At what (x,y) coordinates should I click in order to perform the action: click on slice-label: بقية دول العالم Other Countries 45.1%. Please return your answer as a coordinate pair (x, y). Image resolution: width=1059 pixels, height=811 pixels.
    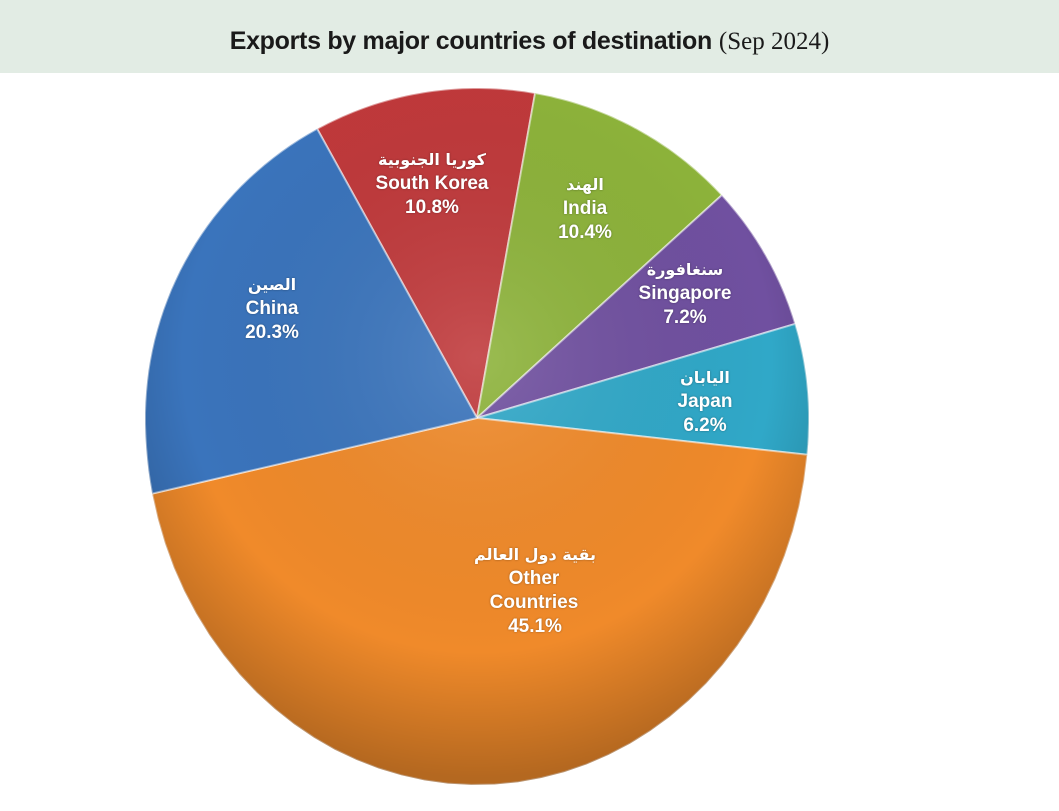
    Looking at the image, I should click on (535, 591).